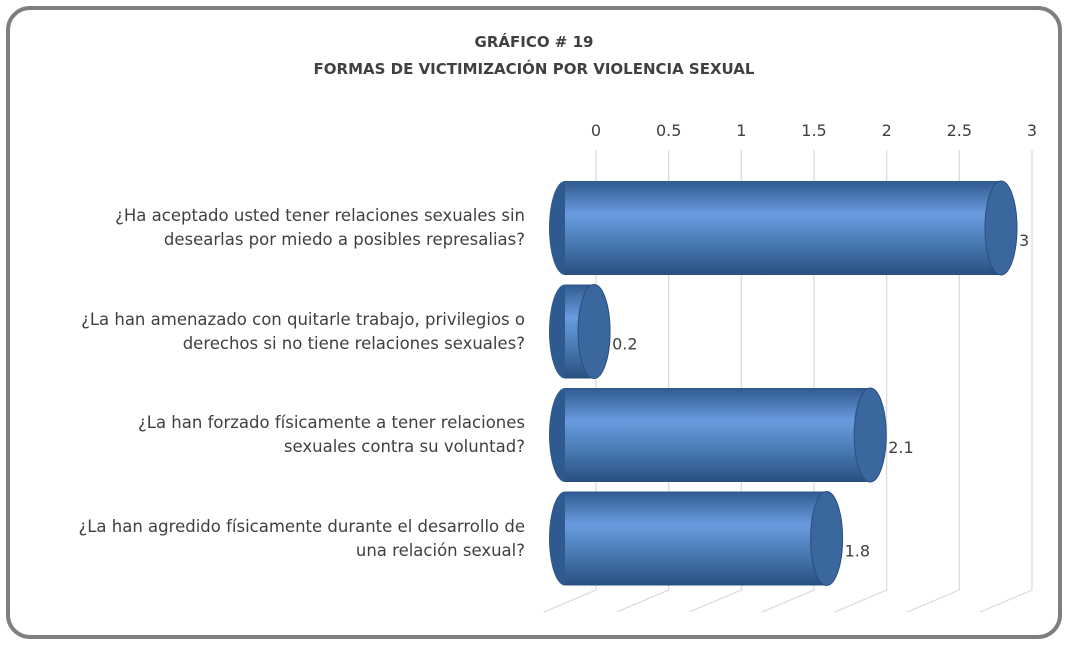  What do you see at coordinates (1032, 130) in the screenshot?
I see `x-tick-label: 3` at bounding box center [1032, 130].